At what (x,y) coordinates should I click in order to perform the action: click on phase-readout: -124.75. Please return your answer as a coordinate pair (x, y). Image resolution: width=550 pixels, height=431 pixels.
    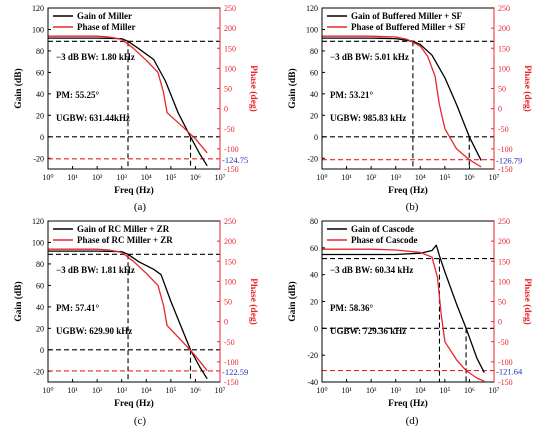
    Looking at the image, I should click on (235, 160).